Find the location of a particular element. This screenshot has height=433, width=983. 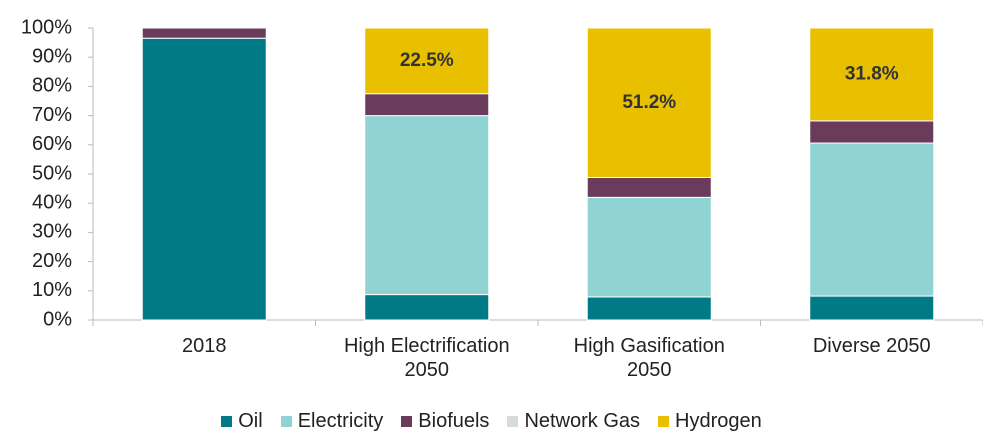

legend-label: Network Gas is located at coordinates (582, 421).